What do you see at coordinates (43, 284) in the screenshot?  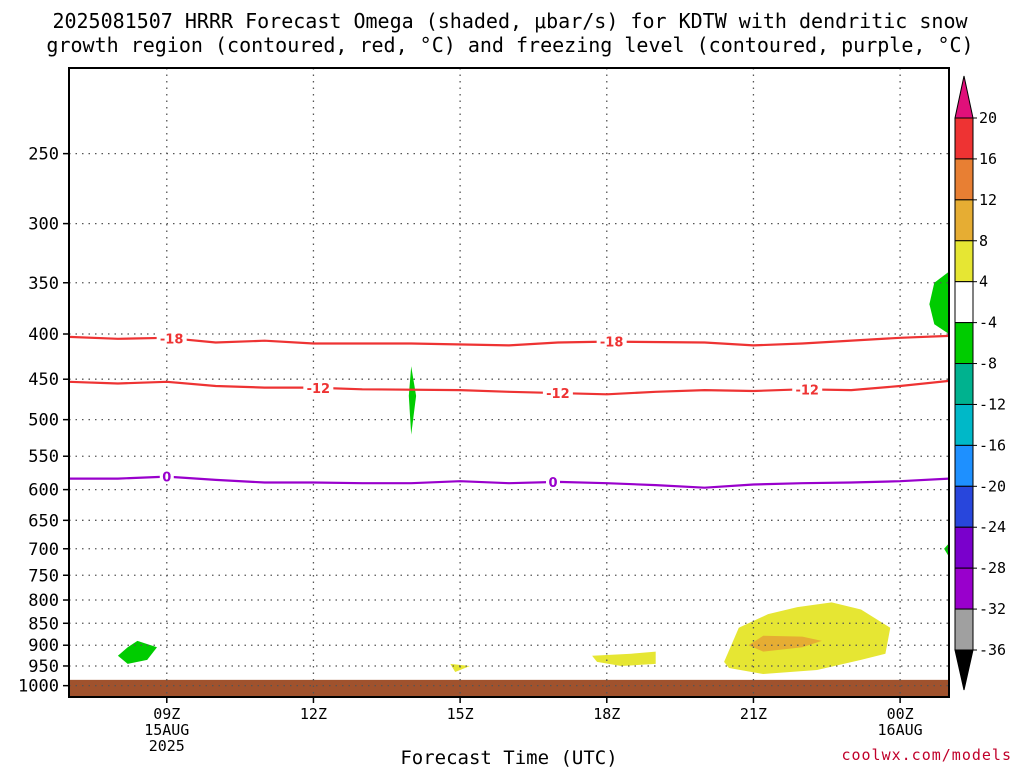 I see `y-tick-label-350: 350` at bounding box center [43, 284].